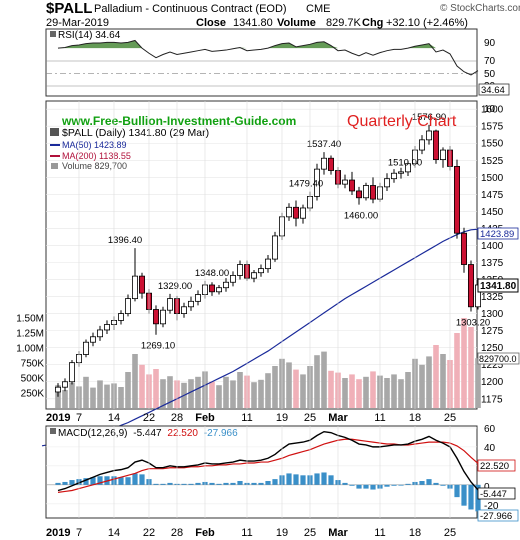 This screenshot has height=540, width=520. I want to click on price-annotation: 1396.40, so click(125, 240).